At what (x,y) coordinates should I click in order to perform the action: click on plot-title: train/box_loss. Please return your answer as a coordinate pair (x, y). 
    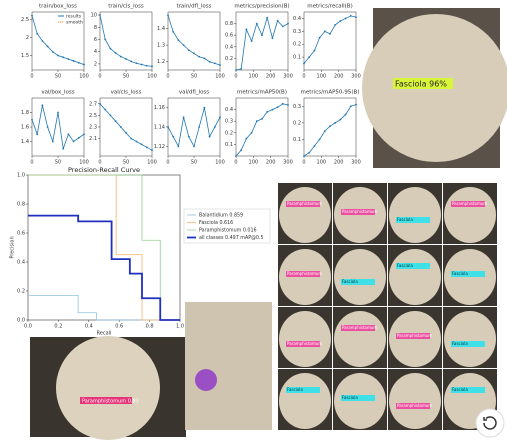
    Looking at the image, I should click on (58, 7).